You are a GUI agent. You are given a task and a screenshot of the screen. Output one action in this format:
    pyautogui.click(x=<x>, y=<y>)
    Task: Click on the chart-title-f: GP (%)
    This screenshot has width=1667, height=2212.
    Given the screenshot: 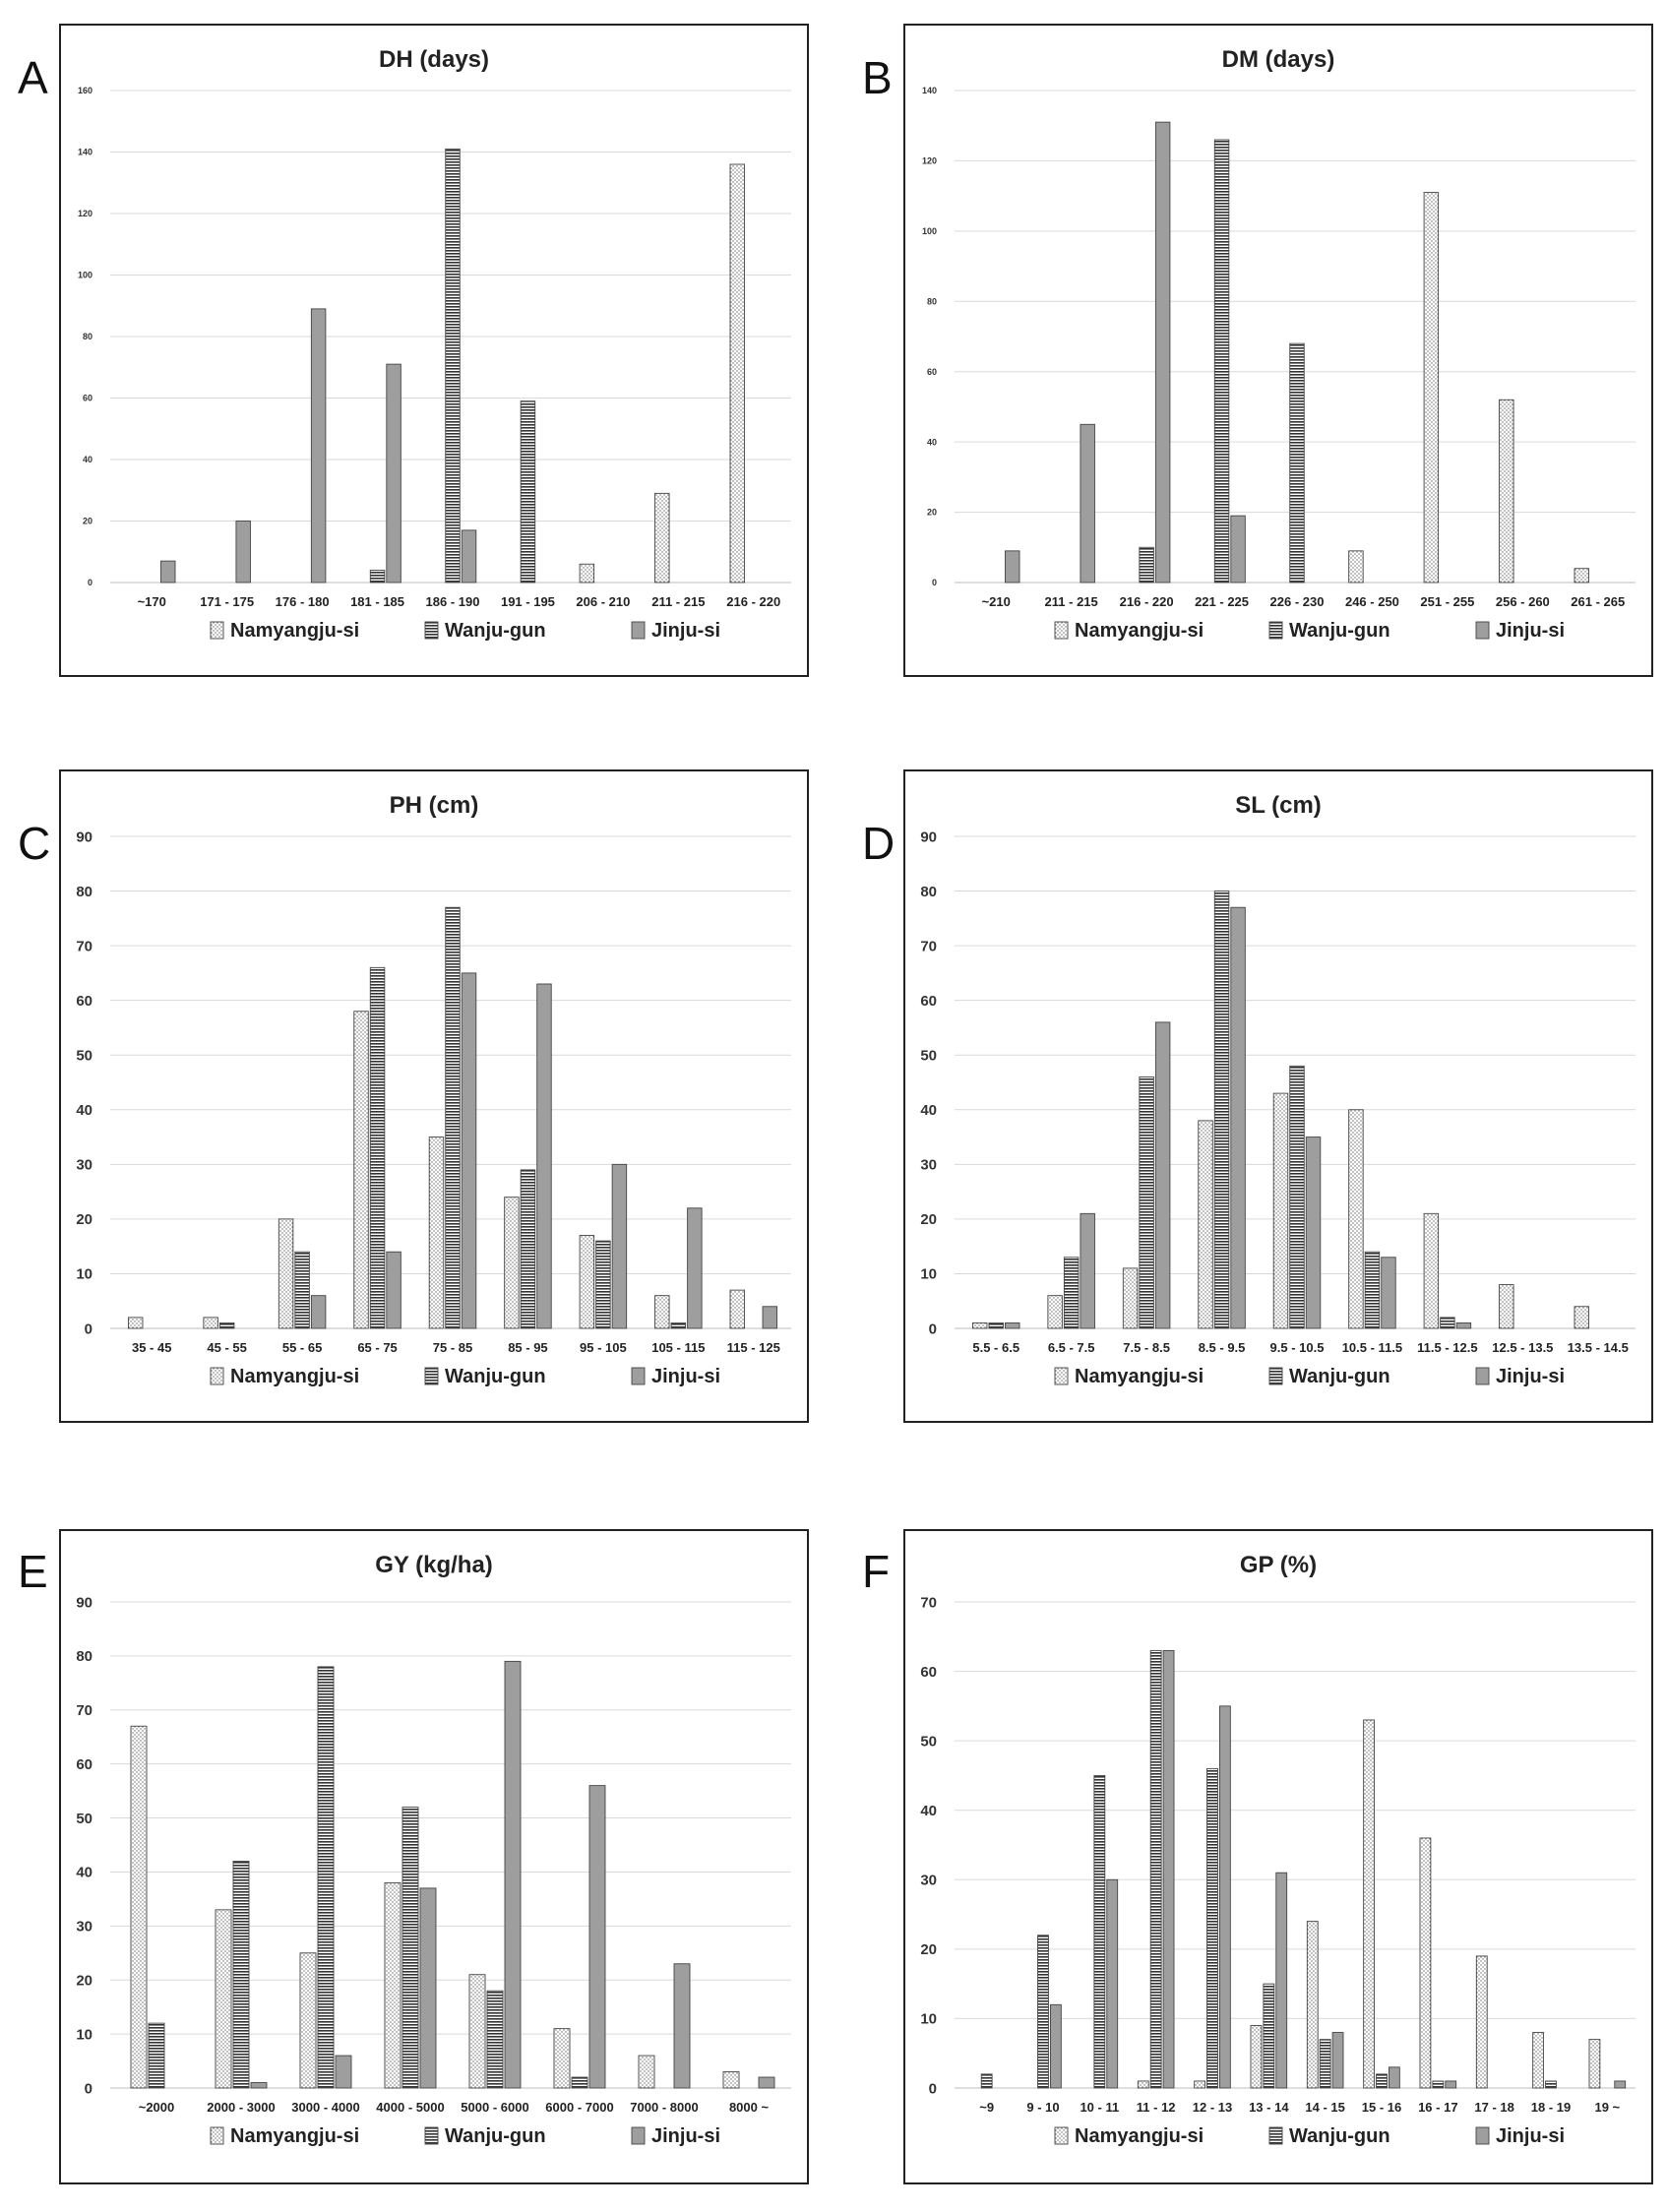 What is the action you would take?
    pyautogui.click(x=1278, y=1565)
    